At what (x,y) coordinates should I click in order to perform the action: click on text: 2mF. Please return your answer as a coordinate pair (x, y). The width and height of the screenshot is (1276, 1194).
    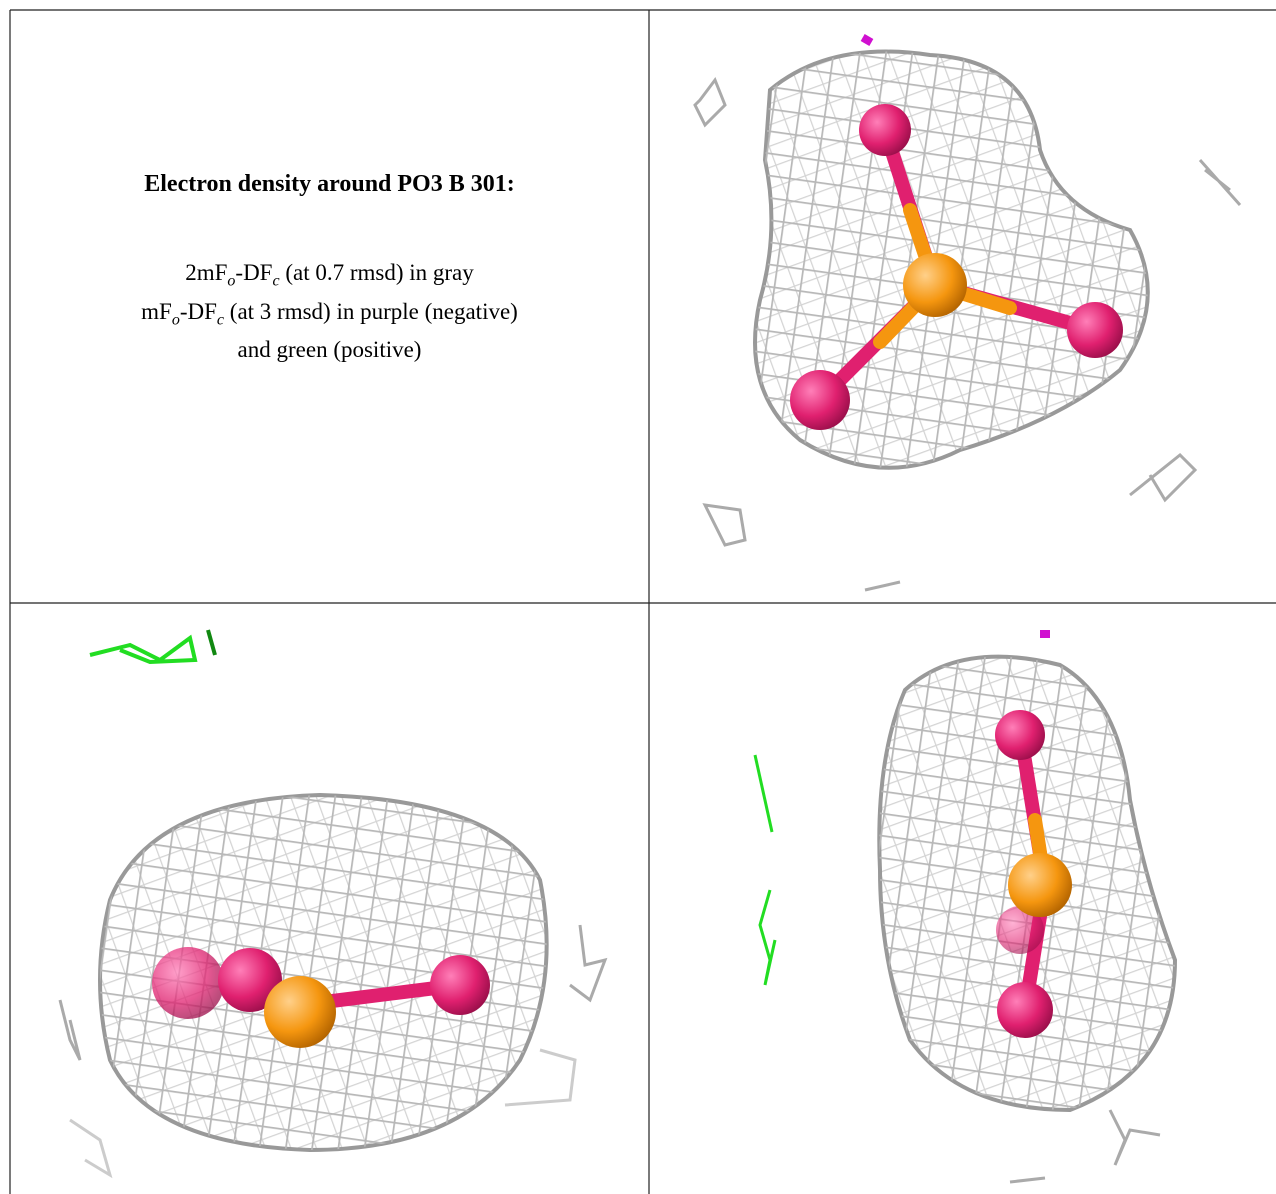
    Looking at the image, I should click on (206, 272).